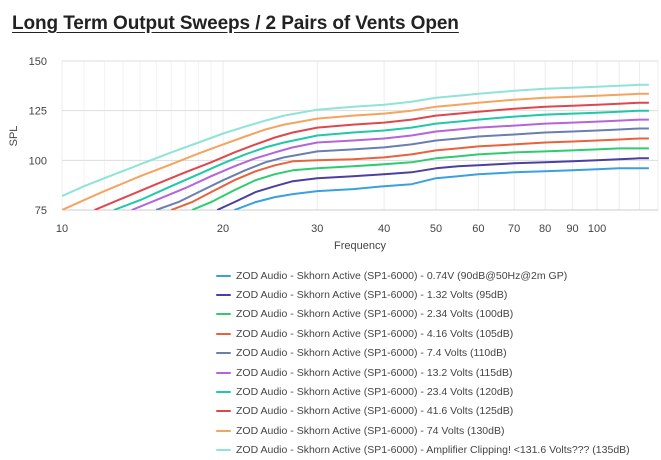 Image resolution: width=661 pixels, height=460 pixels. I want to click on y-tick-label: 125, so click(38, 112).